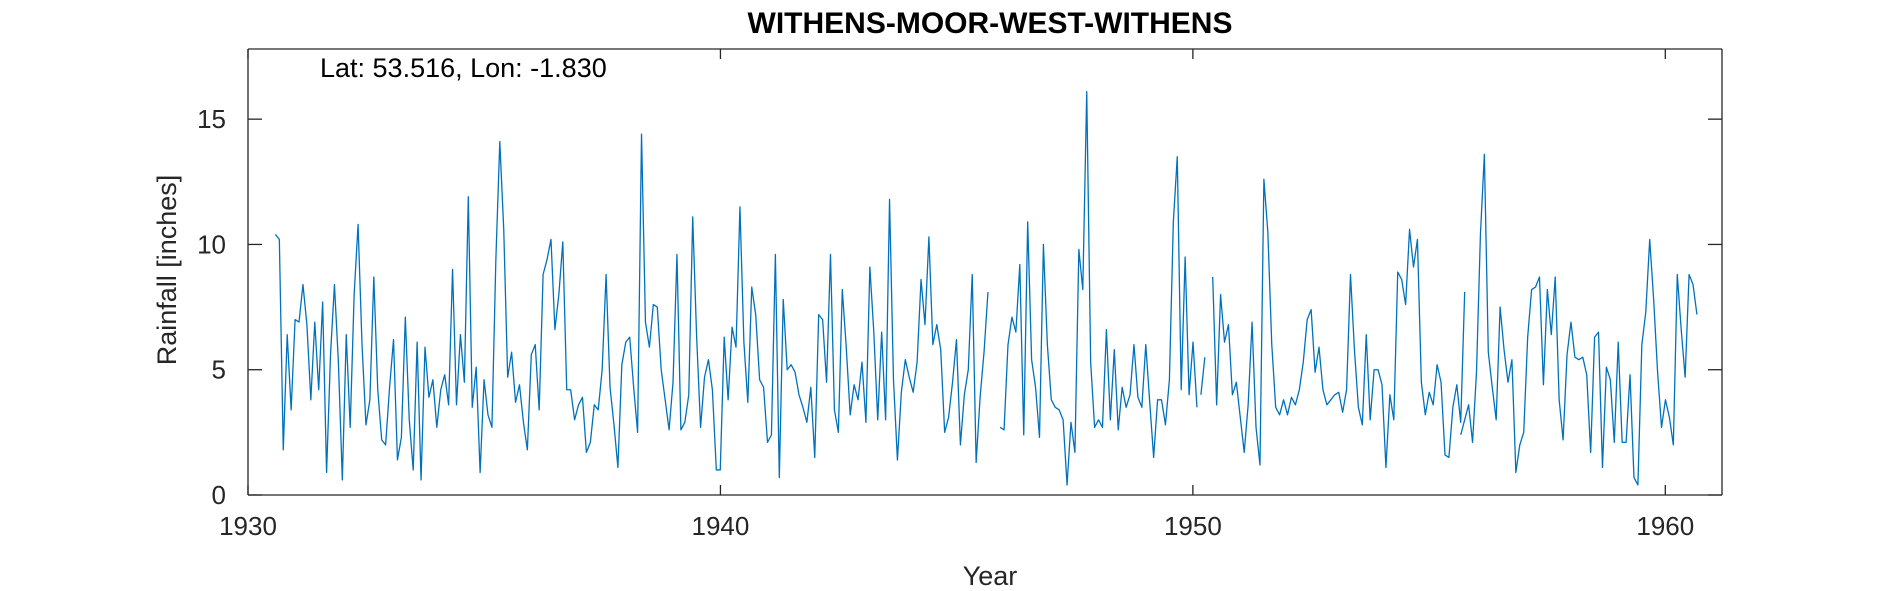  I want to click on x-axis-title: Year, so click(990, 576).